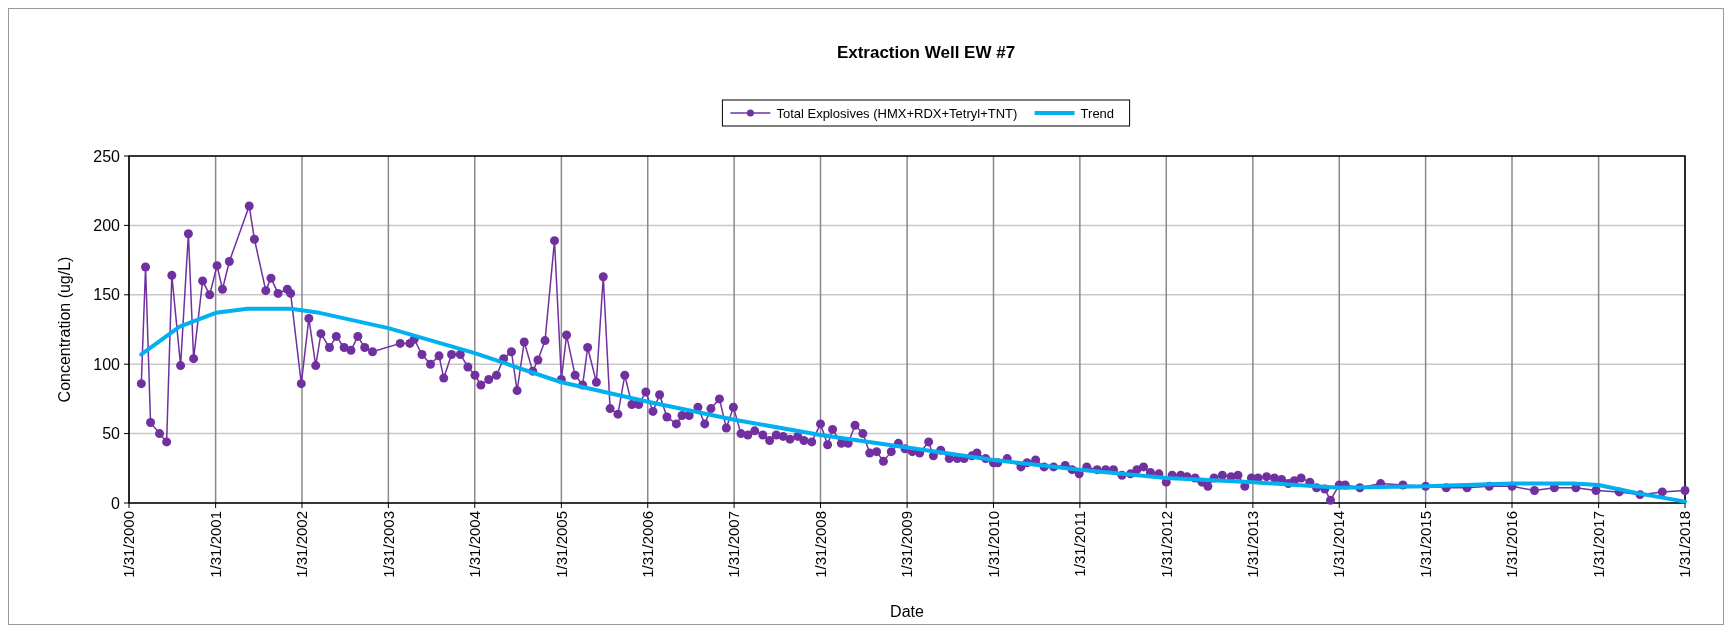 This screenshot has width=1732, height=633. I want to click on y-axis-title: Concentration (ug/L), so click(64, 329).